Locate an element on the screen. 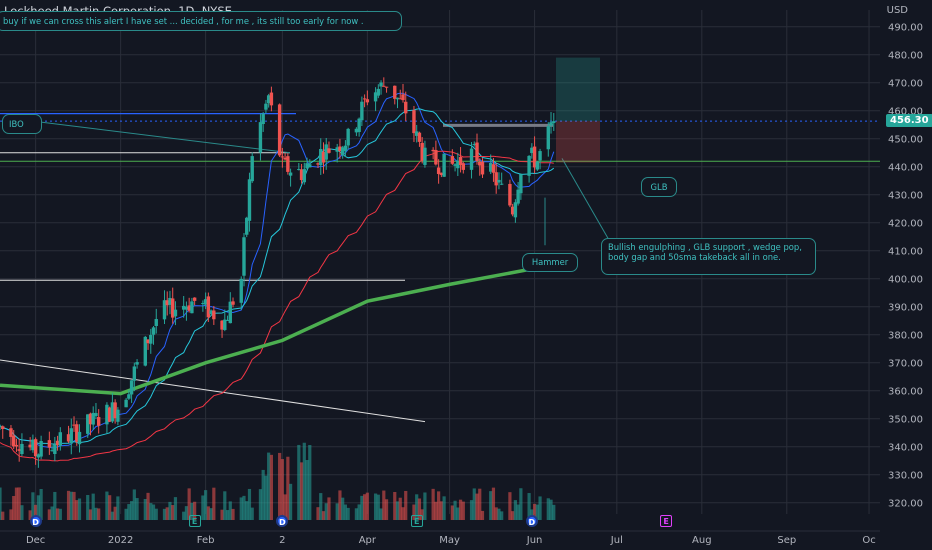  bullish-pointer is located at coordinates (587, 202).